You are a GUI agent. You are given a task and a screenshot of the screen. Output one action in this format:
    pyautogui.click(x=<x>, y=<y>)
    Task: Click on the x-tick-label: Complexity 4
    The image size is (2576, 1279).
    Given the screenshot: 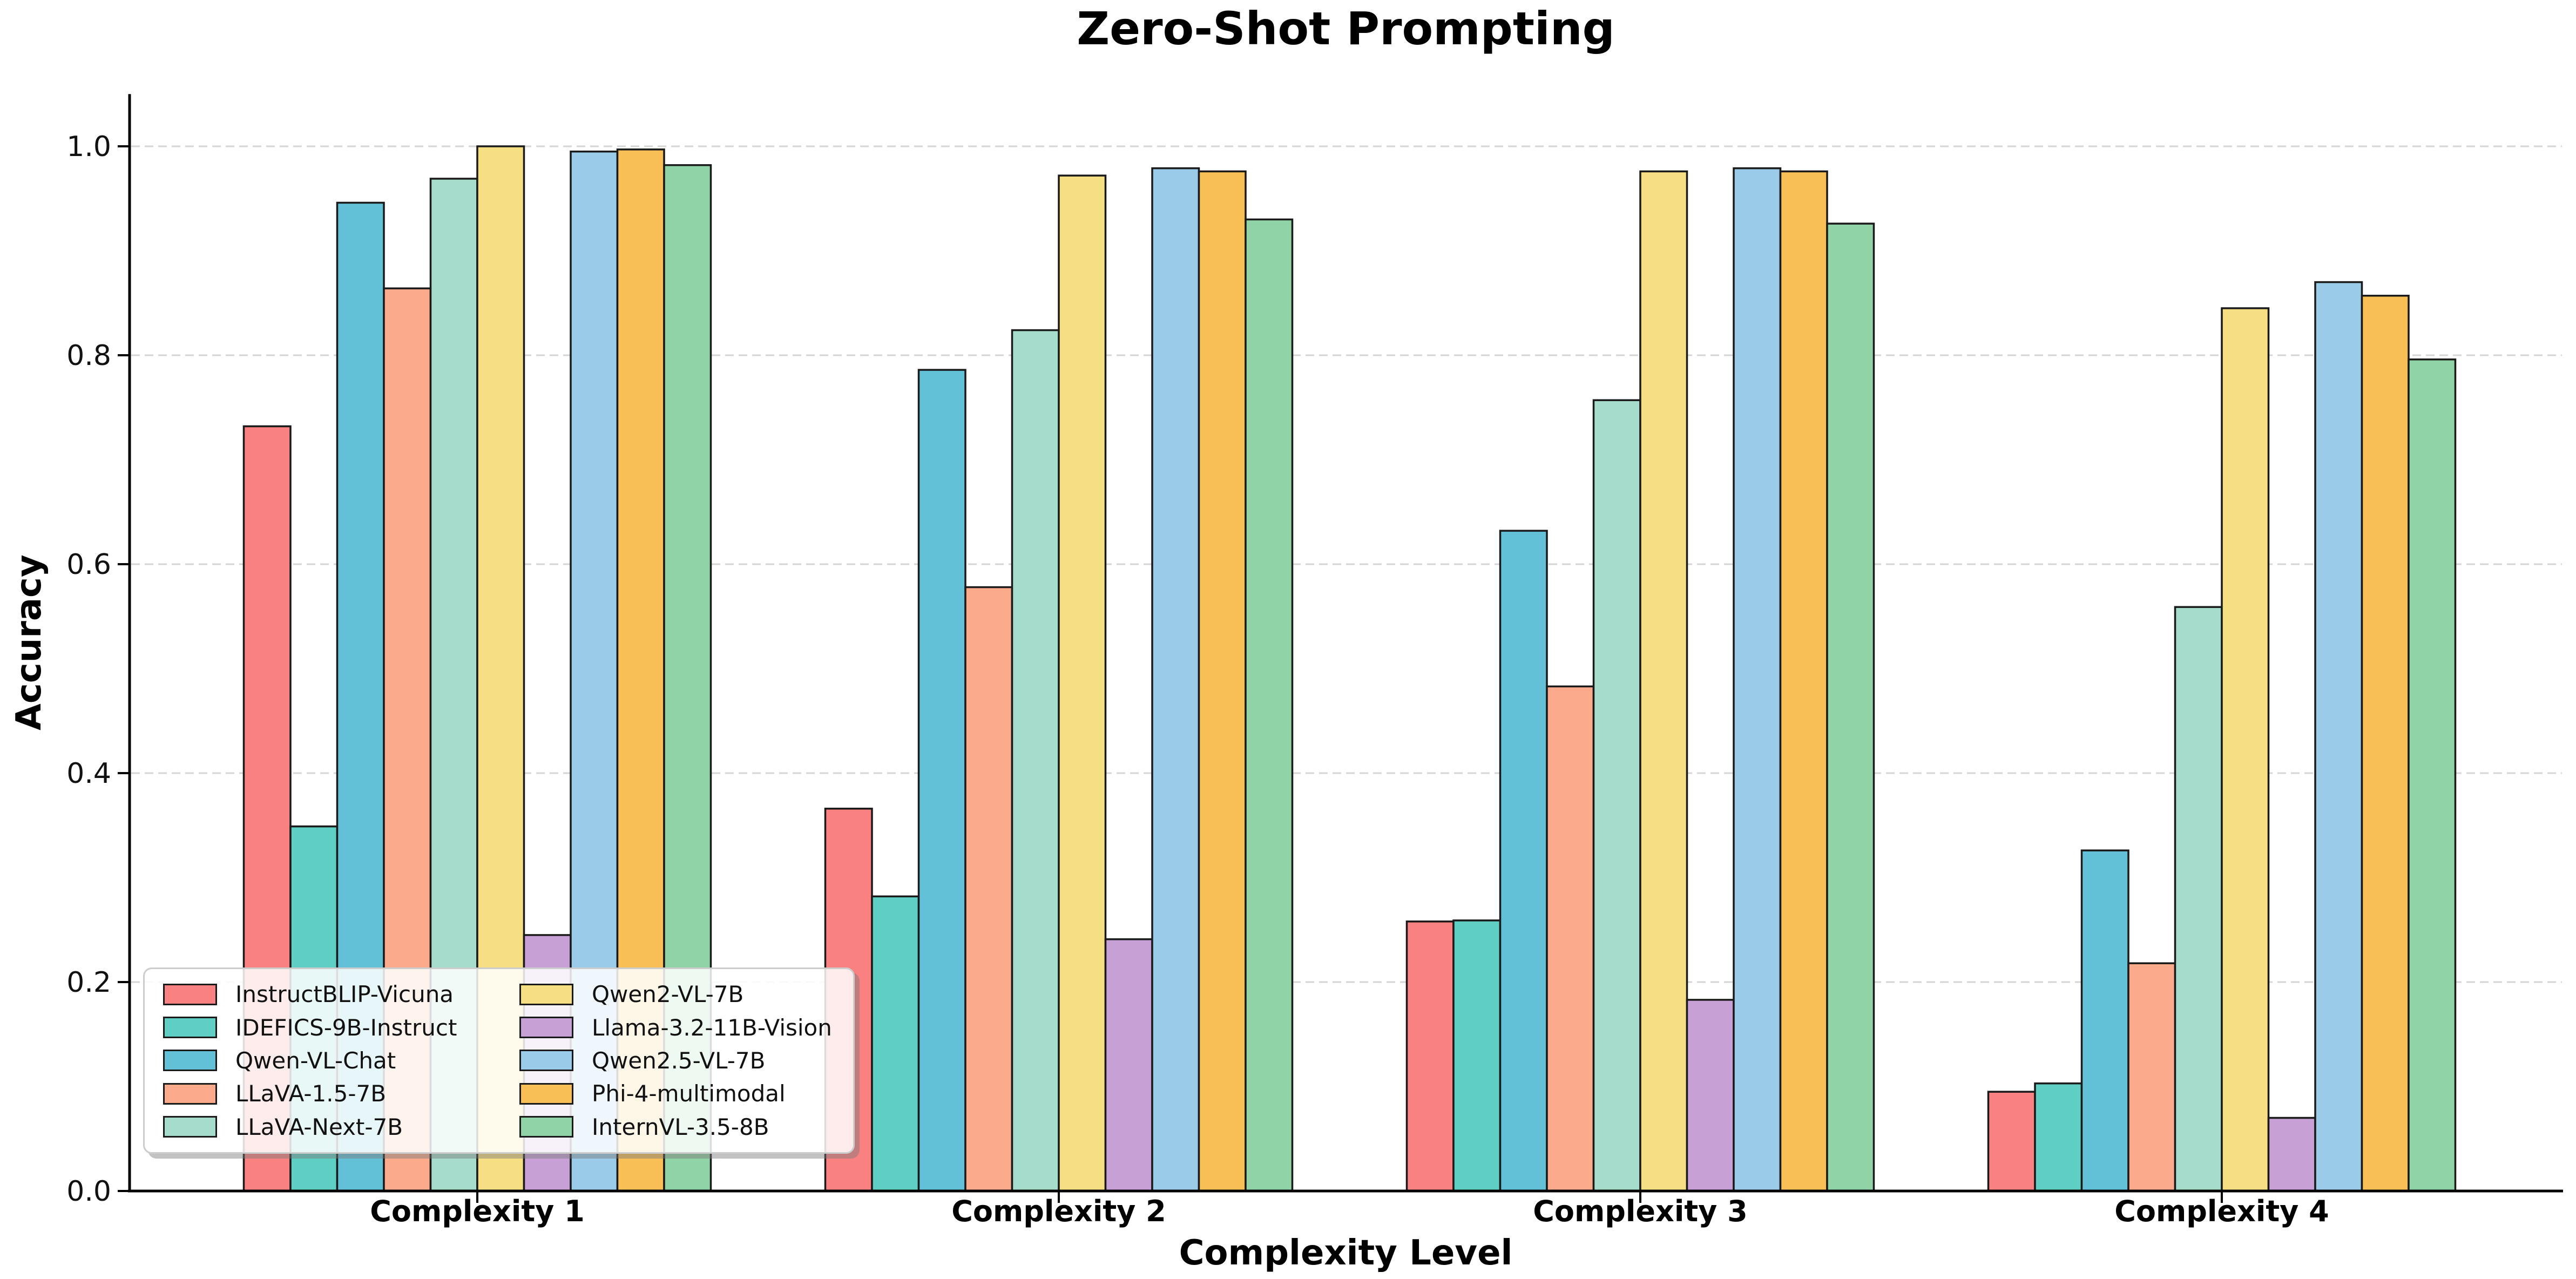 What is the action you would take?
    pyautogui.click(x=2221, y=1211)
    